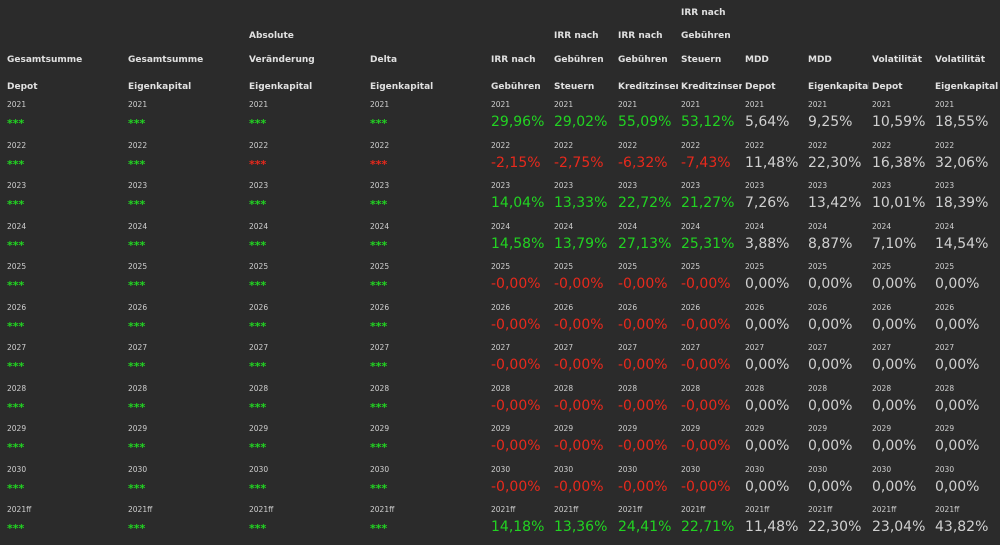 The height and width of the screenshot is (545, 1000). I want to click on percentage-cell: 13,33%, so click(581, 203).